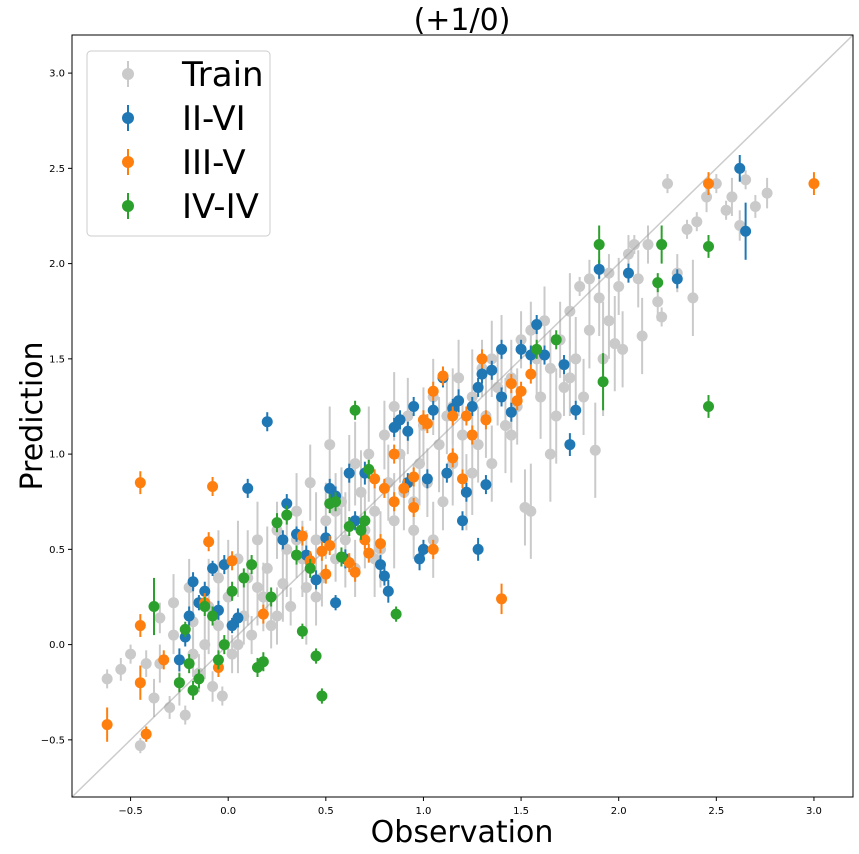 The width and height of the screenshot is (859, 854). I want to click on legend-item-ii-vi, so click(128, 118).